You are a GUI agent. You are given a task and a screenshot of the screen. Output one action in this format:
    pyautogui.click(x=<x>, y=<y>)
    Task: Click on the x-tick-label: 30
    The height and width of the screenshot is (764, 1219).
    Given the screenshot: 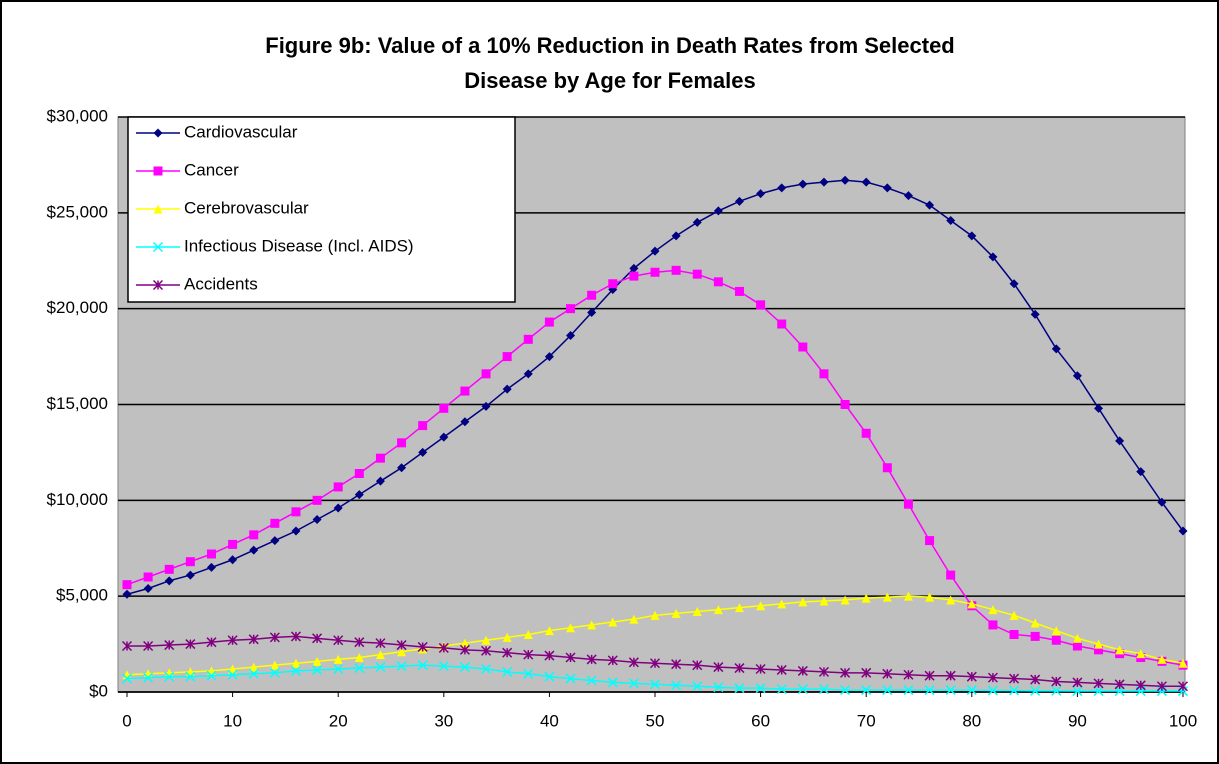 What is the action you would take?
    pyautogui.click(x=443, y=720)
    